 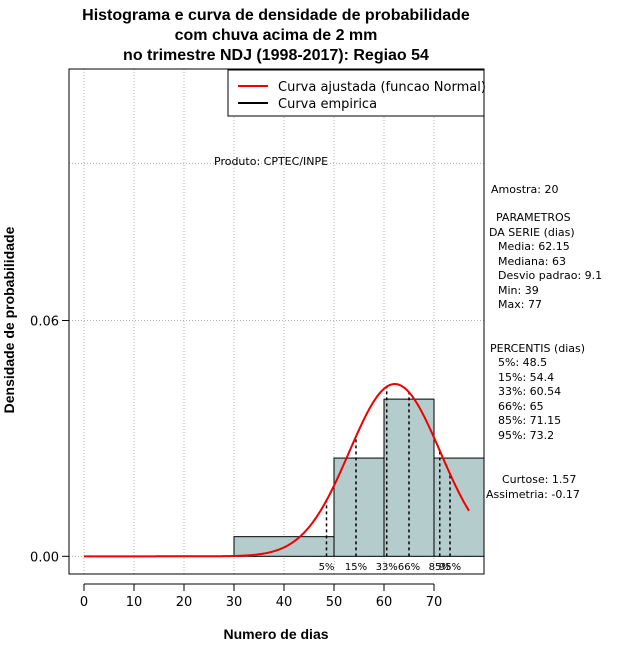 What do you see at coordinates (387, 567) in the screenshot?
I see `percentile-label-2: 33%` at bounding box center [387, 567].